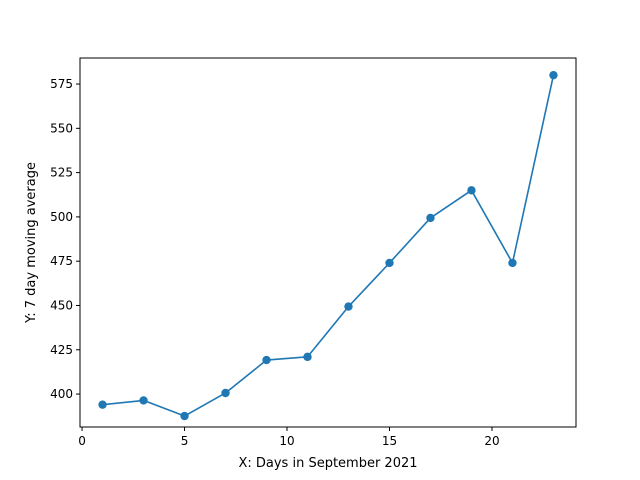 The width and height of the screenshot is (640, 480). I want to click on y-tick-label: 475, so click(61, 261).